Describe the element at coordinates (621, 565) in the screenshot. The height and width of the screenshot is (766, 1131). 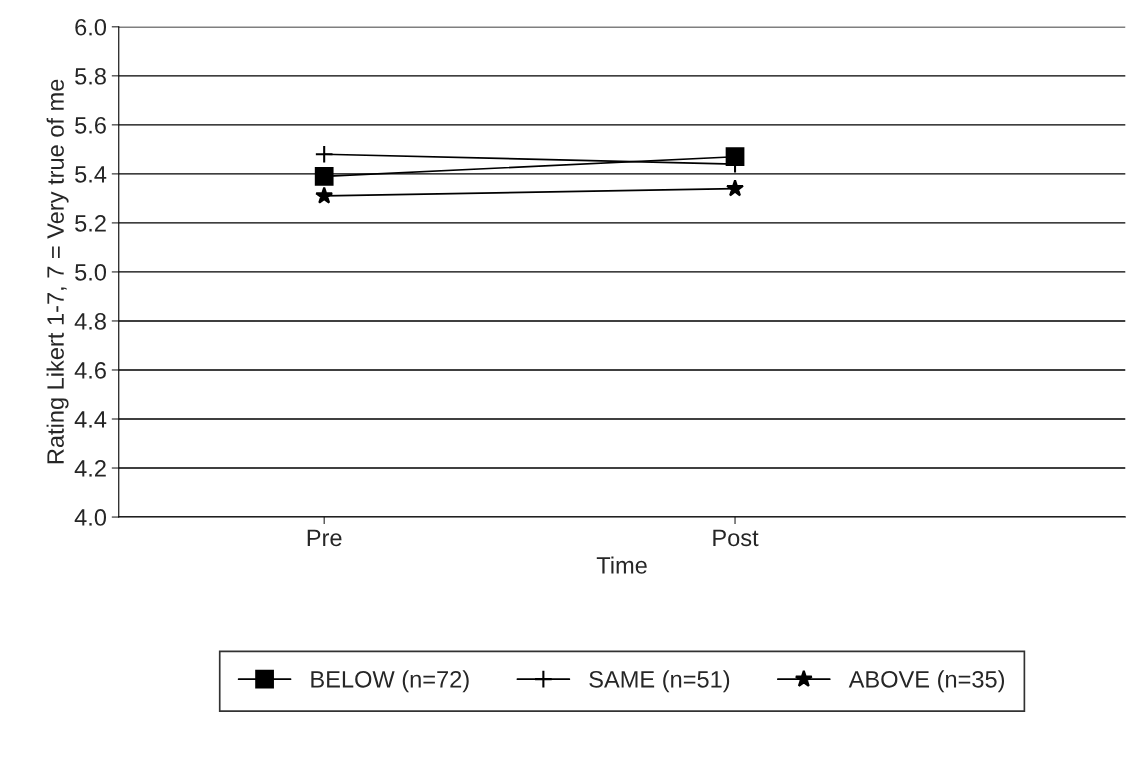
I see `x-axis-title: Time` at that location.